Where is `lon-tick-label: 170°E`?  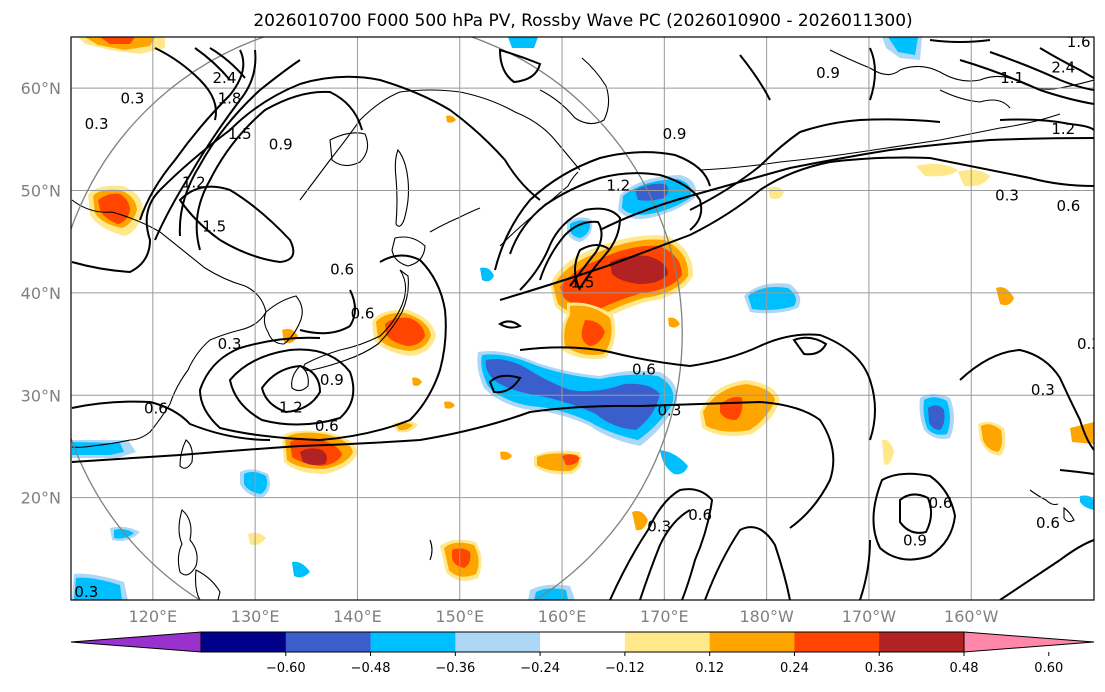 lon-tick-label: 170°E is located at coordinates (664, 616).